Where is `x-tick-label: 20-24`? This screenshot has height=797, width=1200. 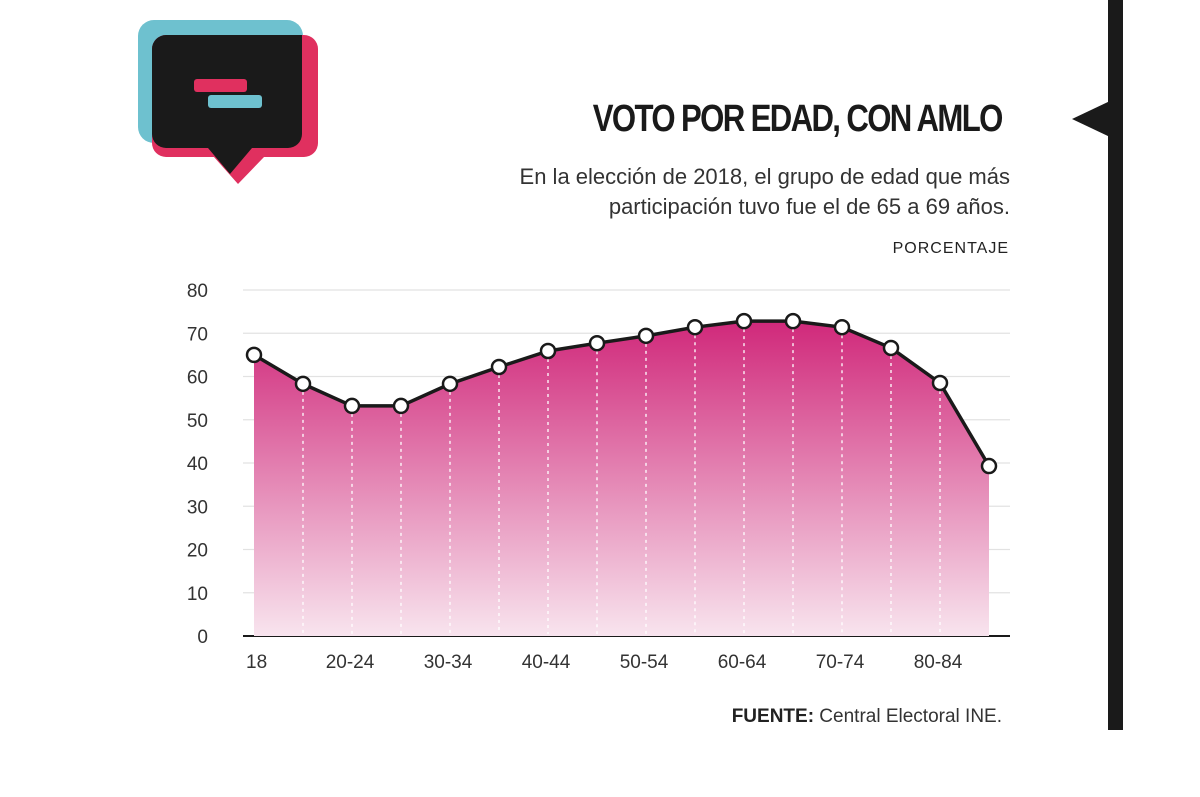 x-tick-label: 20-24 is located at coordinates (350, 662).